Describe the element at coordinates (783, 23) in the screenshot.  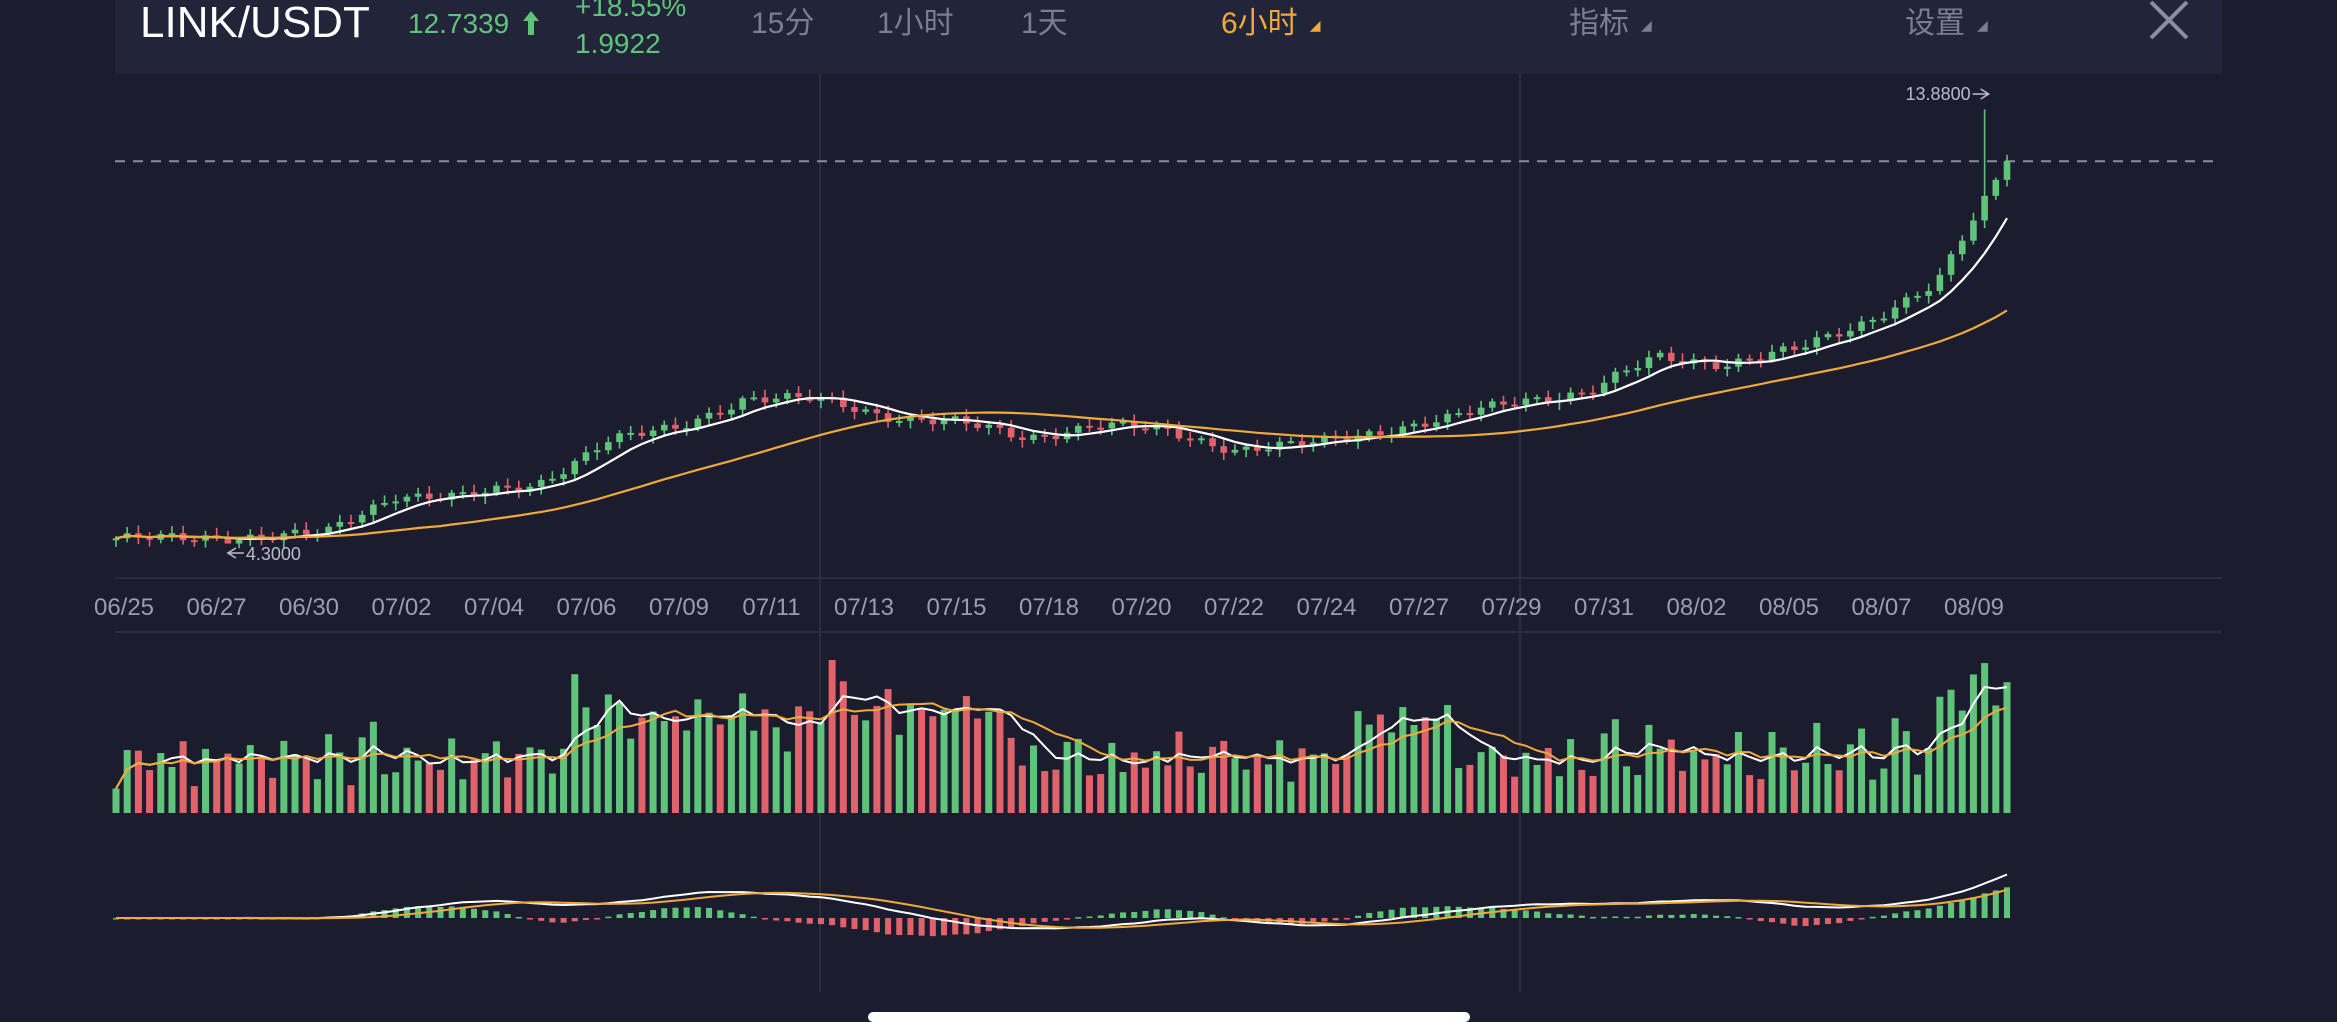
I see `tab-15min: 15分` at that location.